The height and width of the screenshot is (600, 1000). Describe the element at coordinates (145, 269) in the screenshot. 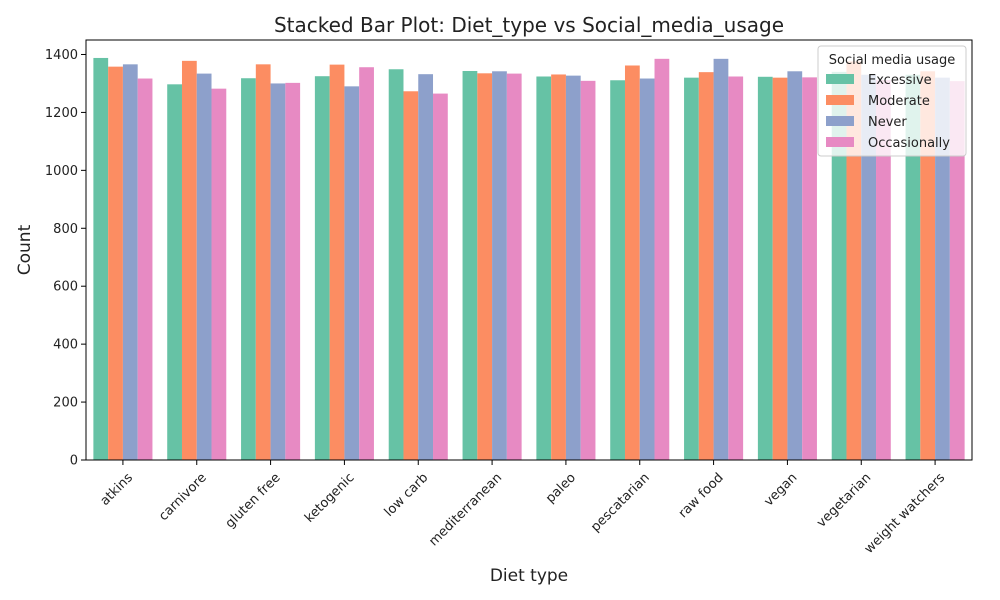

I see `bar-atkins-occasionally` at that location.